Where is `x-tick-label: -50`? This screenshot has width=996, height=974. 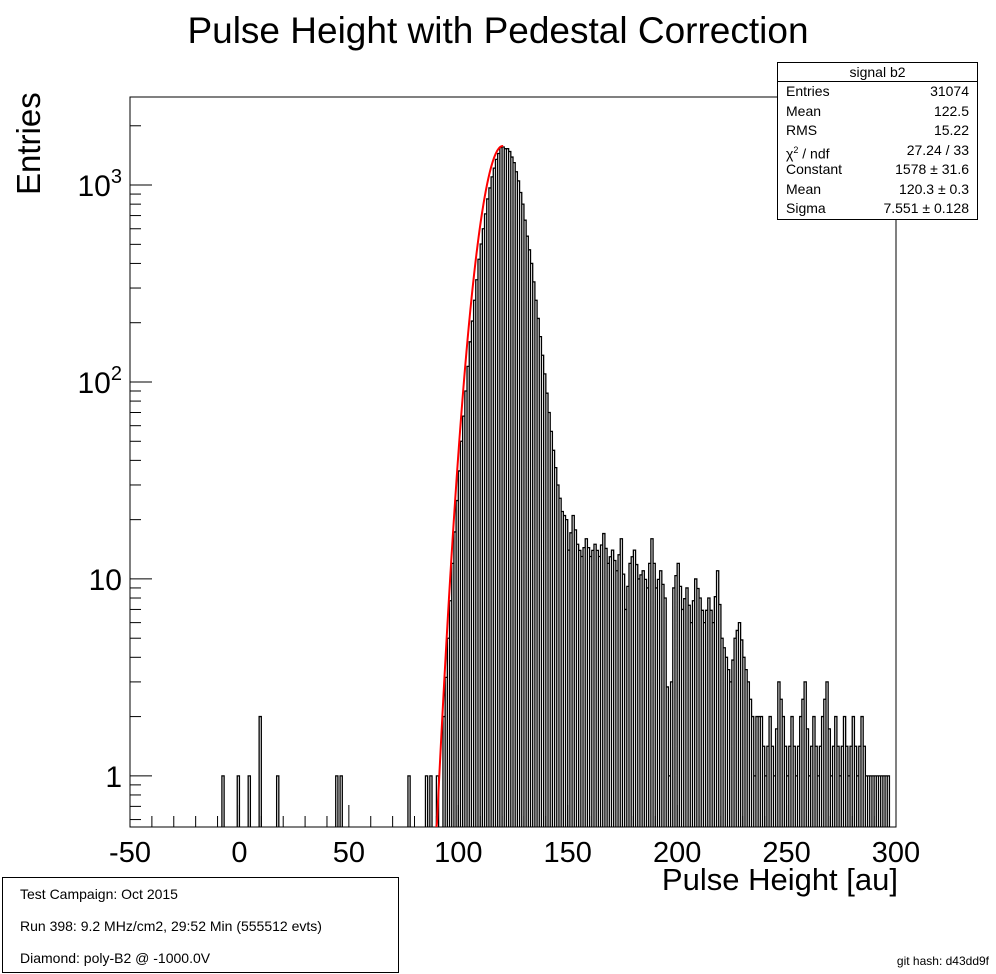
x-tick-label: -50 is located at coordinates (130, 853).